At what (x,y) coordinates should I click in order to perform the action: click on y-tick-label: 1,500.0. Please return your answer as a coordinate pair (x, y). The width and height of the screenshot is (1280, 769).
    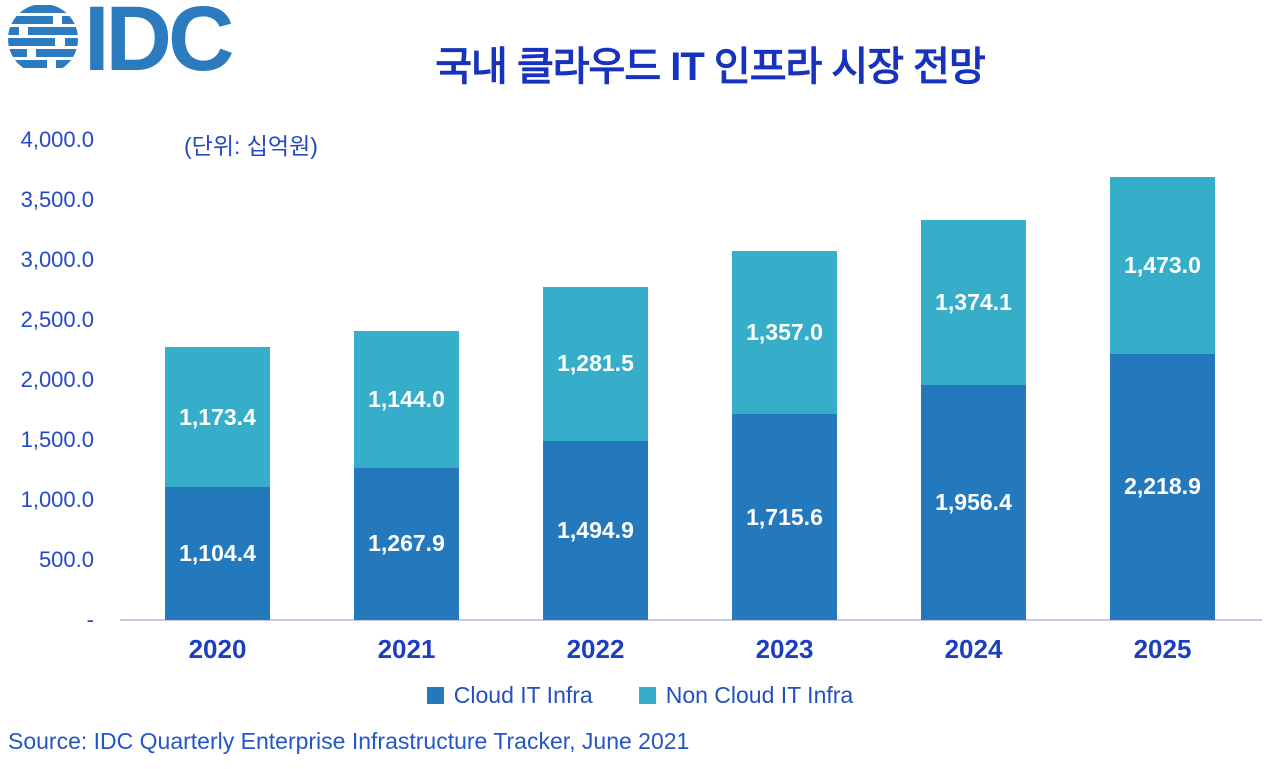
    Looking at the image, I should click on (57, 439).